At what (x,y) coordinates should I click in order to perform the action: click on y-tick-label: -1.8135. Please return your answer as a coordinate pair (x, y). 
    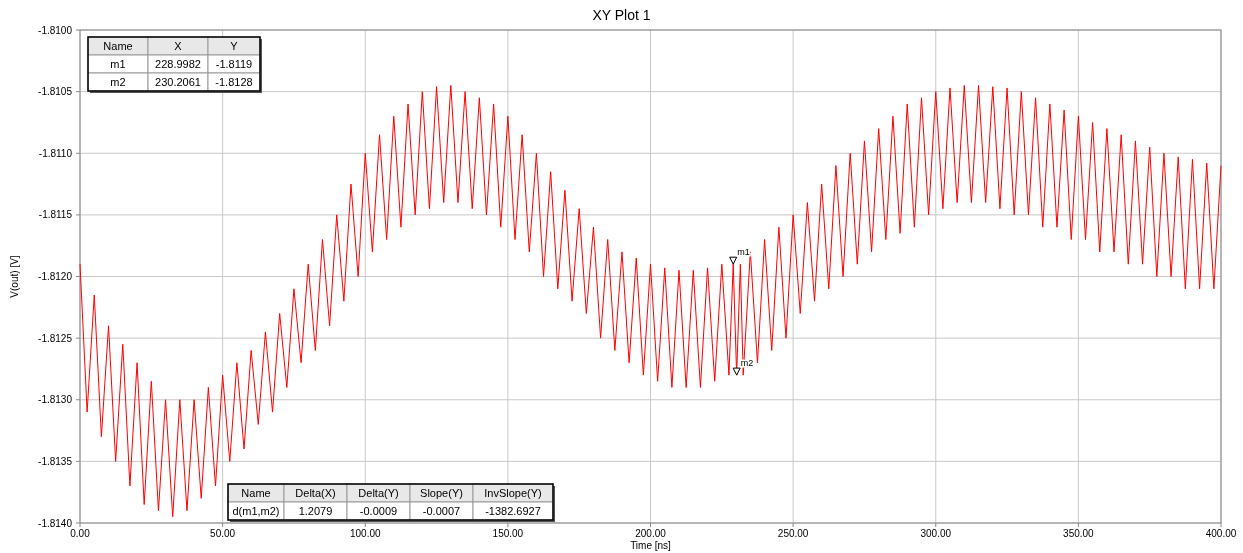
    Looking at the image, I should click on (55, 461).